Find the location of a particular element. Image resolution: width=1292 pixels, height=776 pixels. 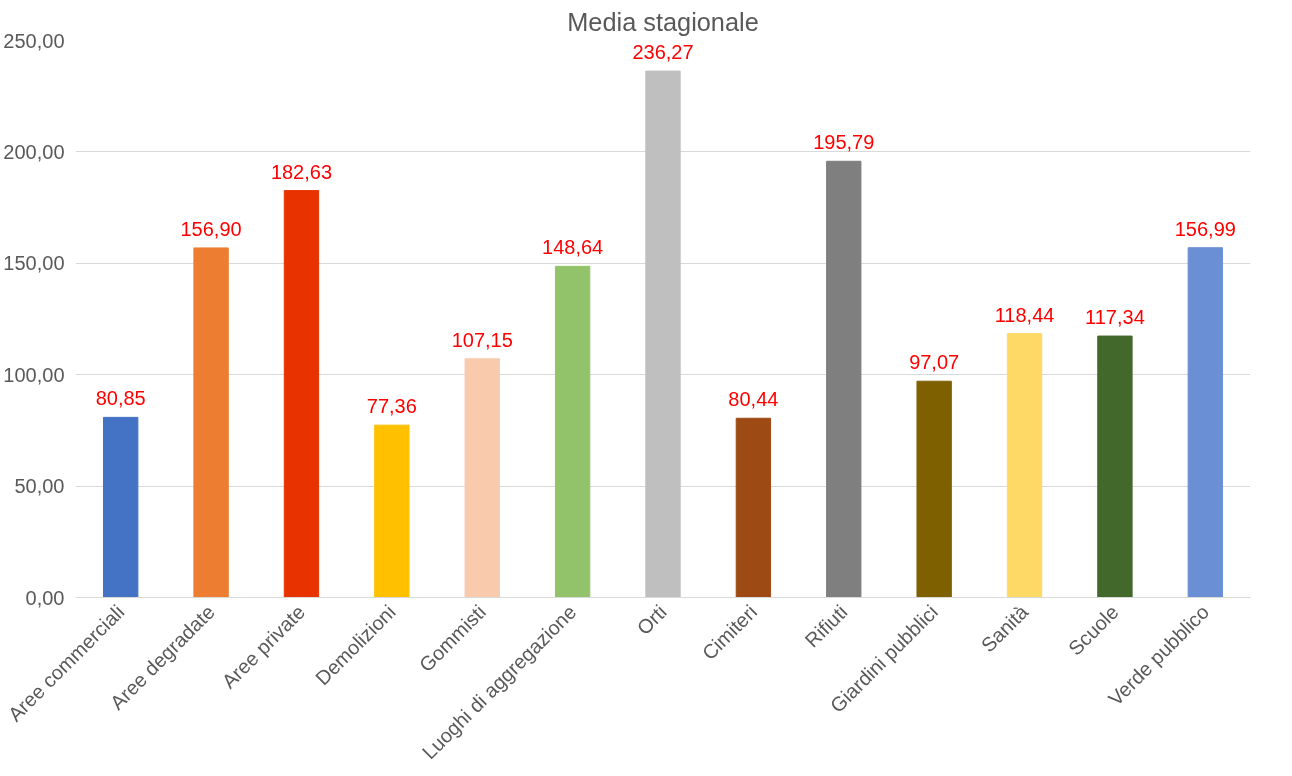

y-tick-label: 150,00 is located at coordinates (34, 263).